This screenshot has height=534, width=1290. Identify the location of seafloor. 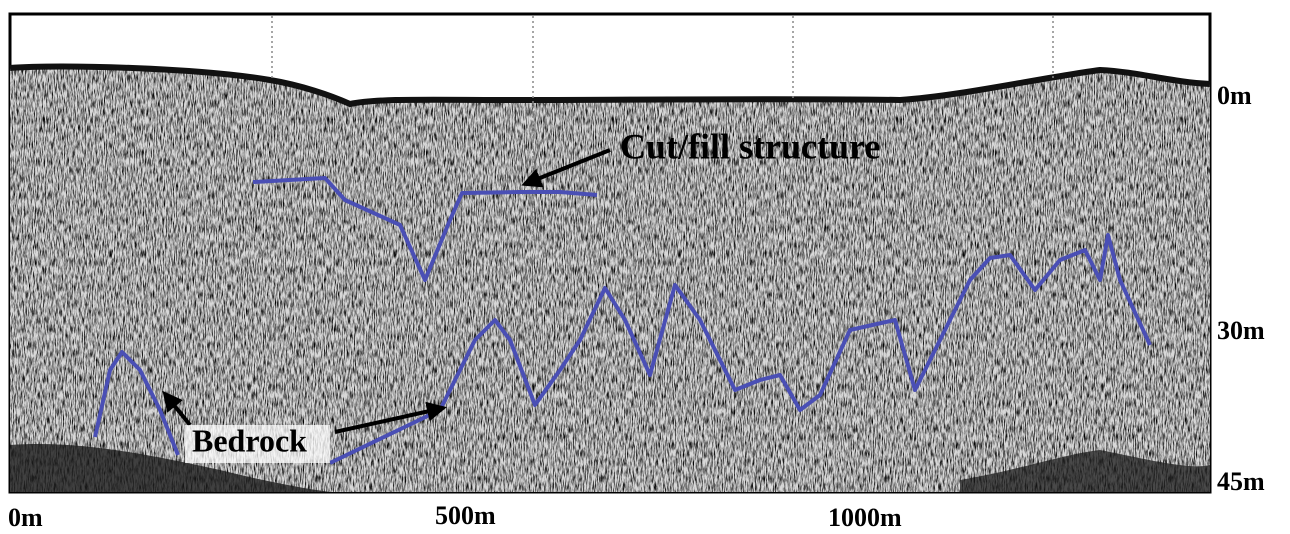
(610, 85).